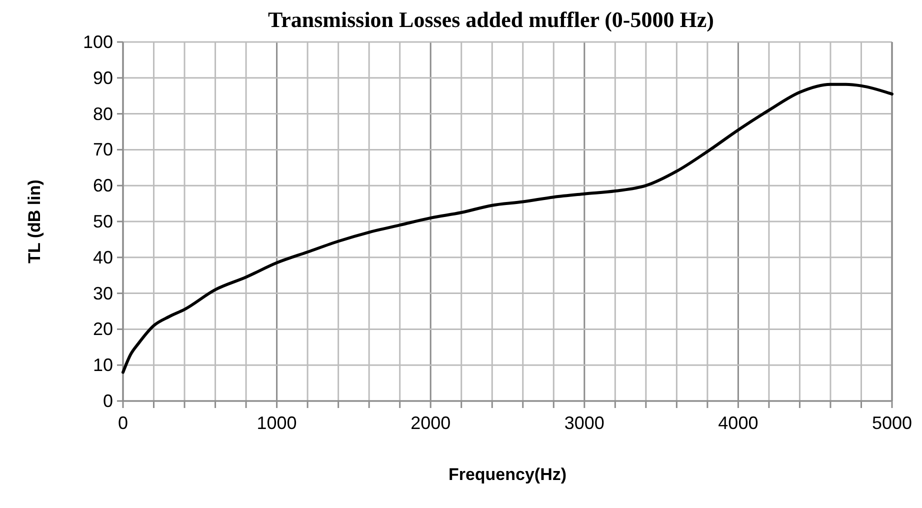 Image resolution: width=922 pixels, height=508 pixels. What do you see at coordinates (102, 78) in the screenshot?
I see `y-tick-label: 90` at bounding box center [102, 78].